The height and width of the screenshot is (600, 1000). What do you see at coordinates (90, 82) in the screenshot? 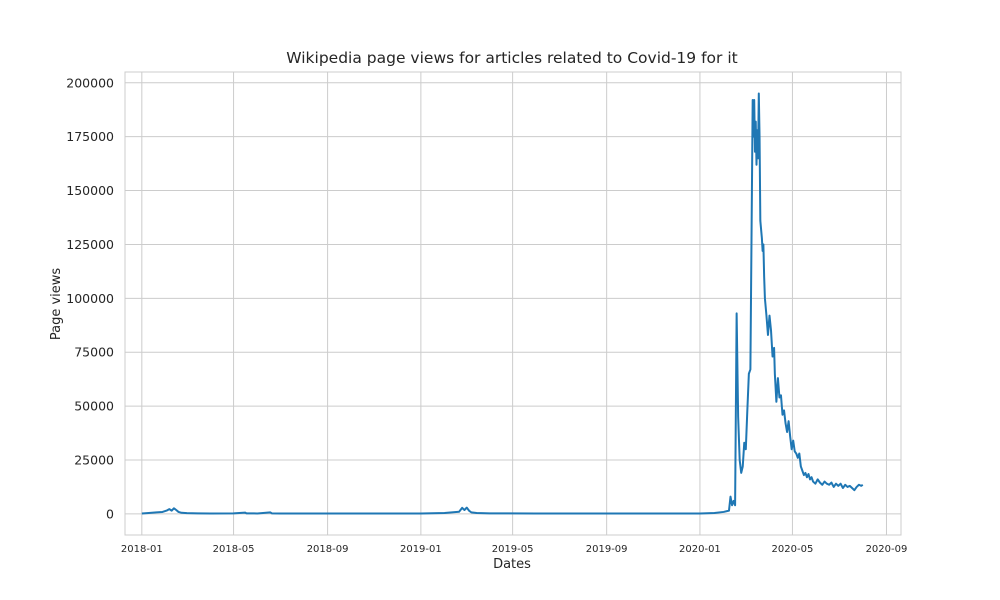
I see `y-tick-label: 200000` at bounding box center [90, 82].